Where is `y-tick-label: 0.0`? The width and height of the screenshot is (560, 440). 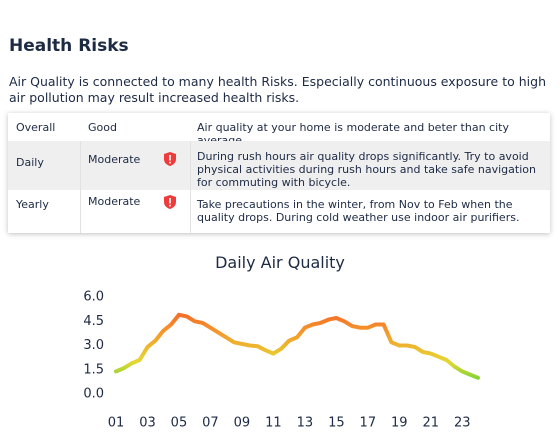
y-tick-label: 0.0 is located at coordinates (93, 394).